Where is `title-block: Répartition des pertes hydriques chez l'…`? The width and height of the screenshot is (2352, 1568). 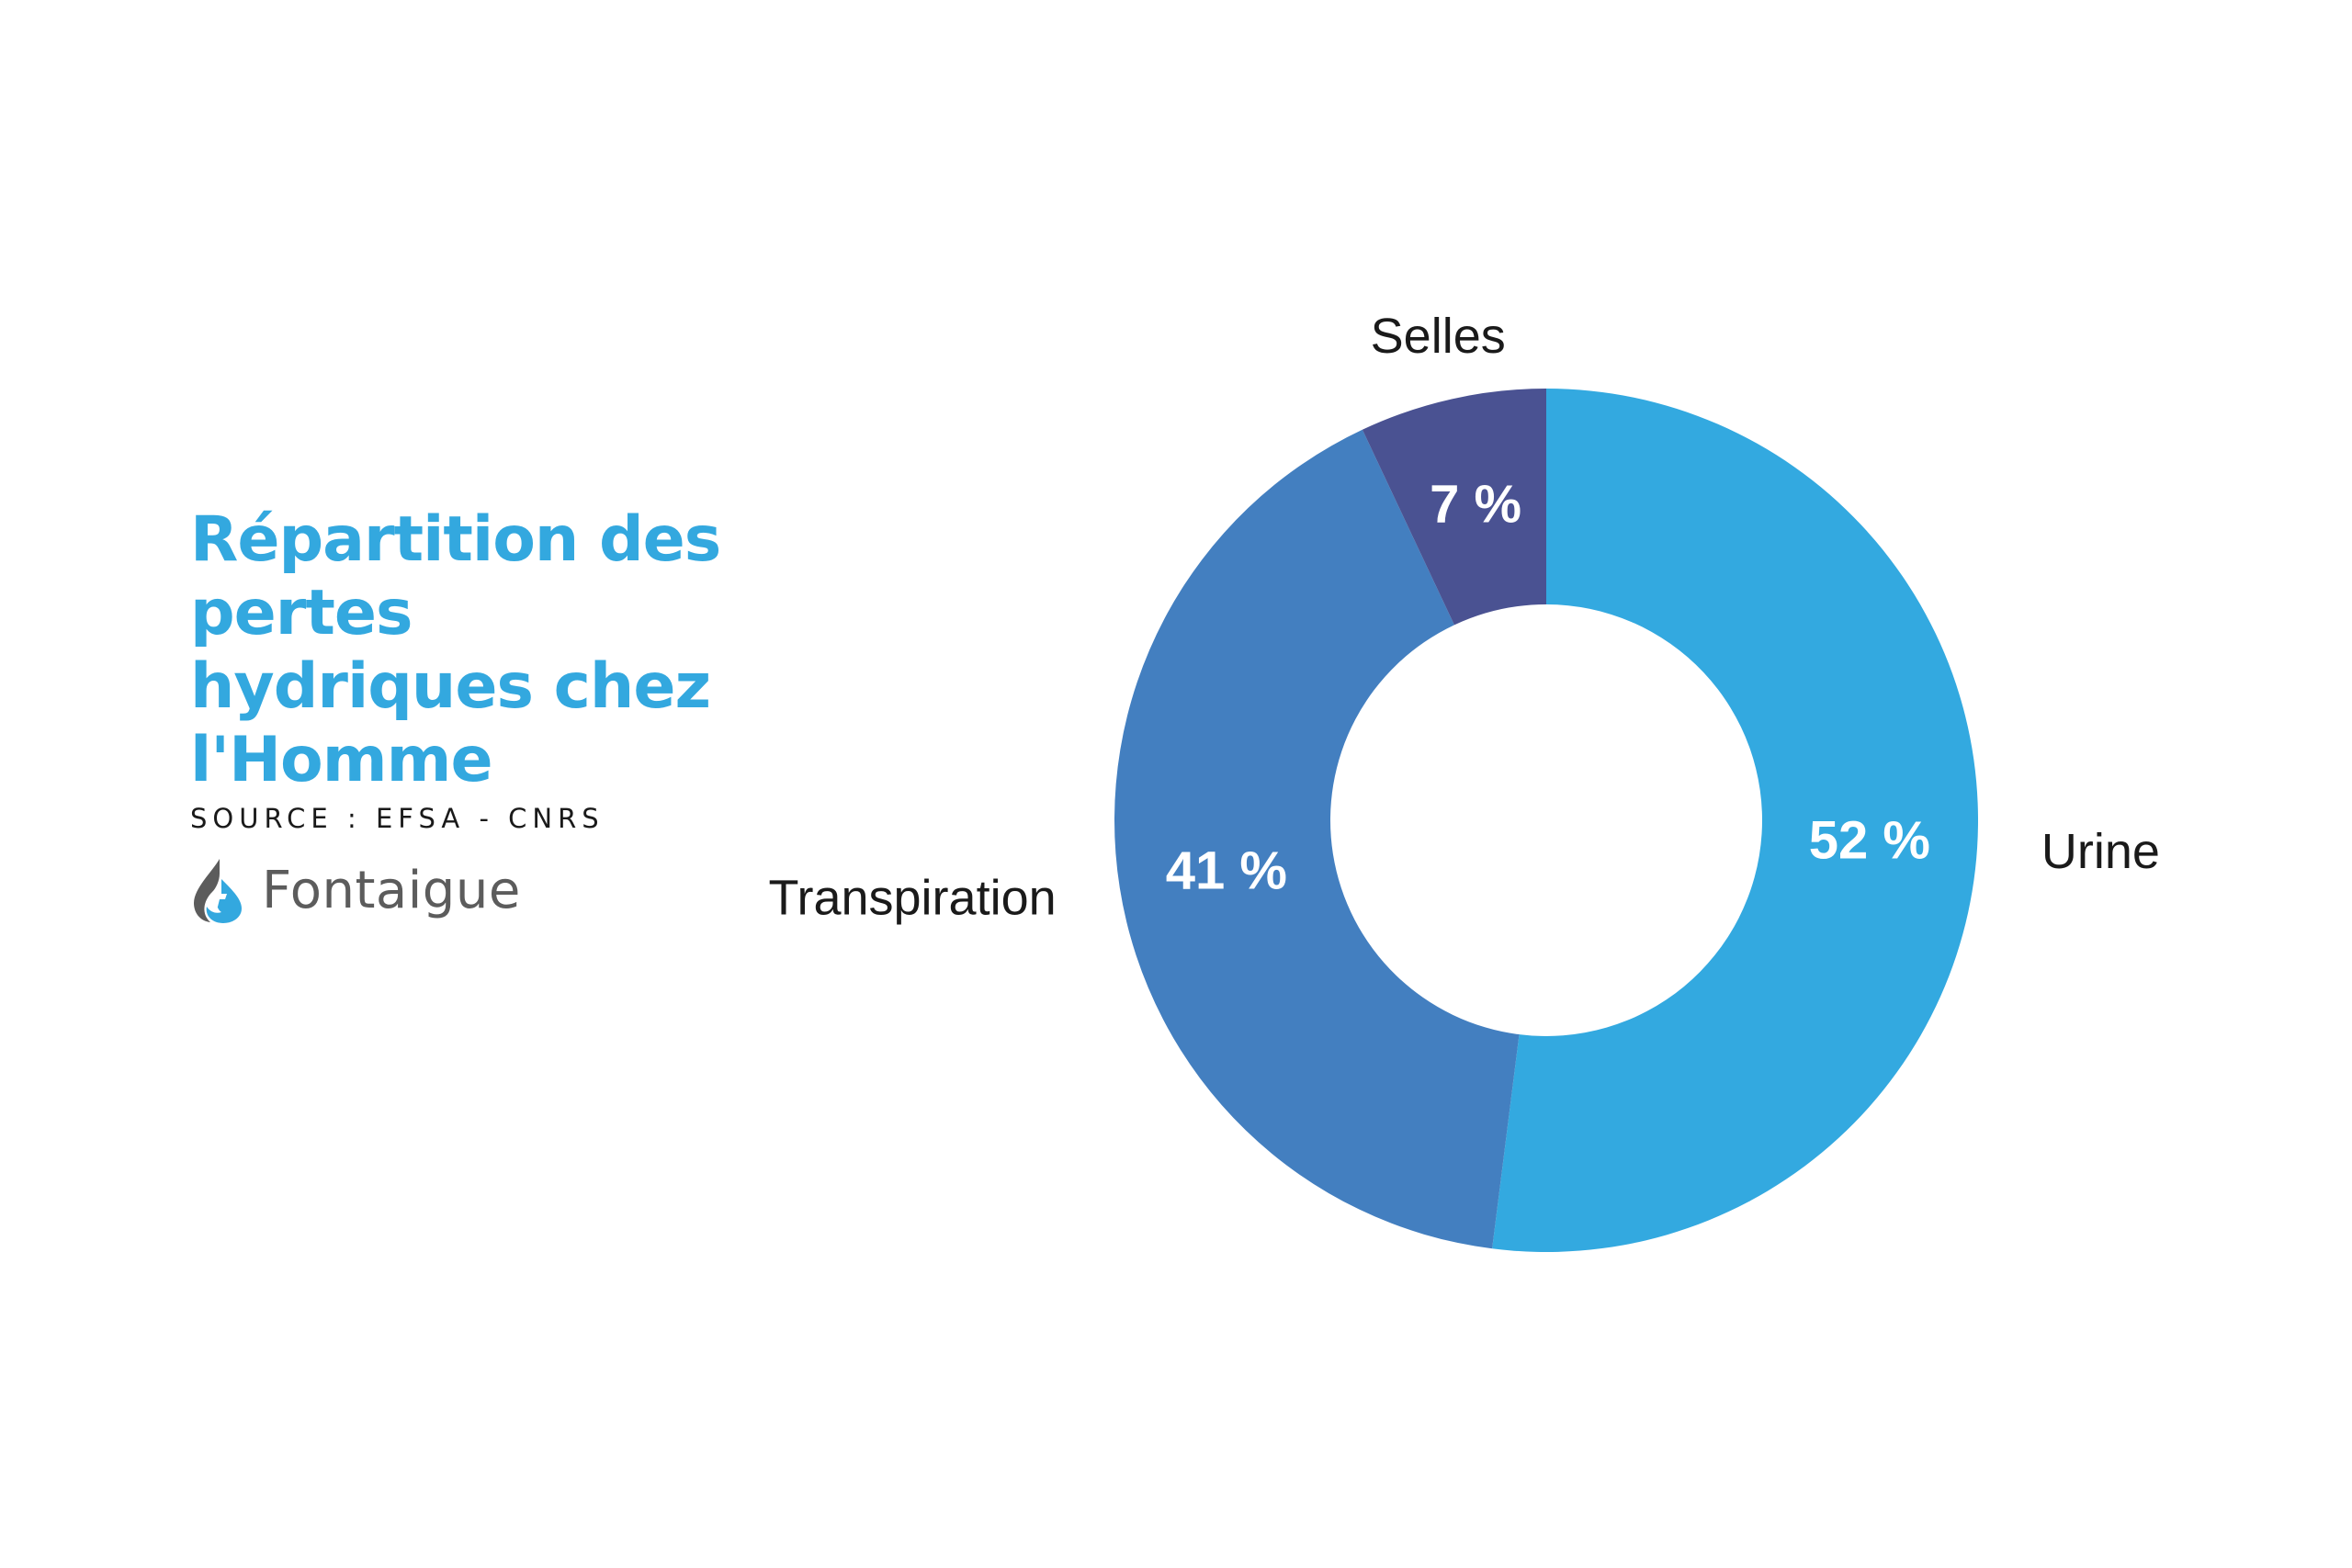
title-block: Répartition des pertes hydriques chez l'… is located at coordinates (475, 669).